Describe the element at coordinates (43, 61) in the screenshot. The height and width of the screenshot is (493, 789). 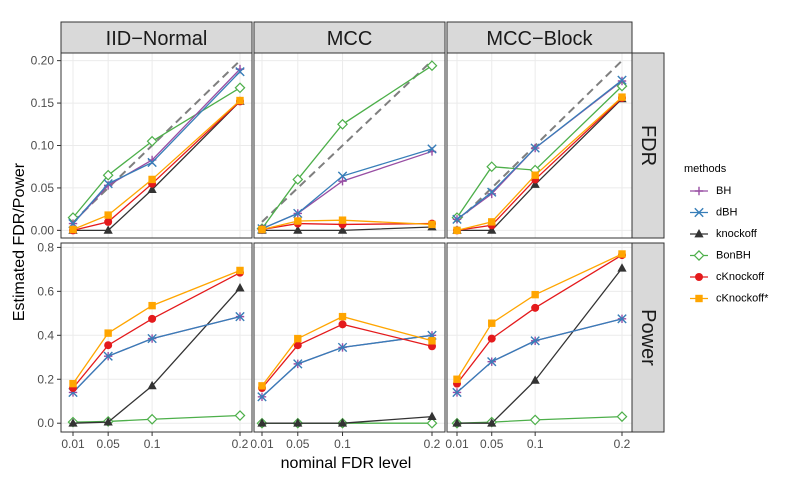
I see `y-tick-label: 0.20` at that location.